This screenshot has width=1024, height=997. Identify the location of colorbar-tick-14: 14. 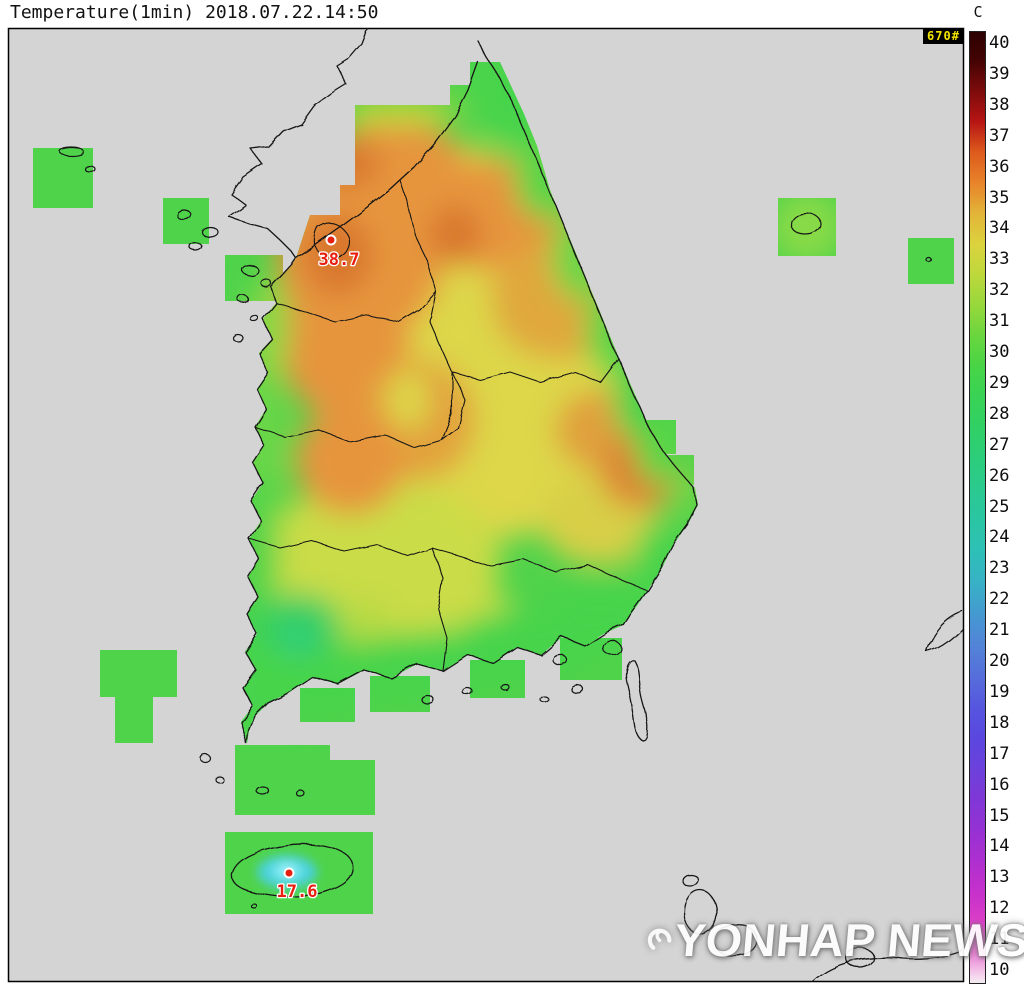
(999, 846).